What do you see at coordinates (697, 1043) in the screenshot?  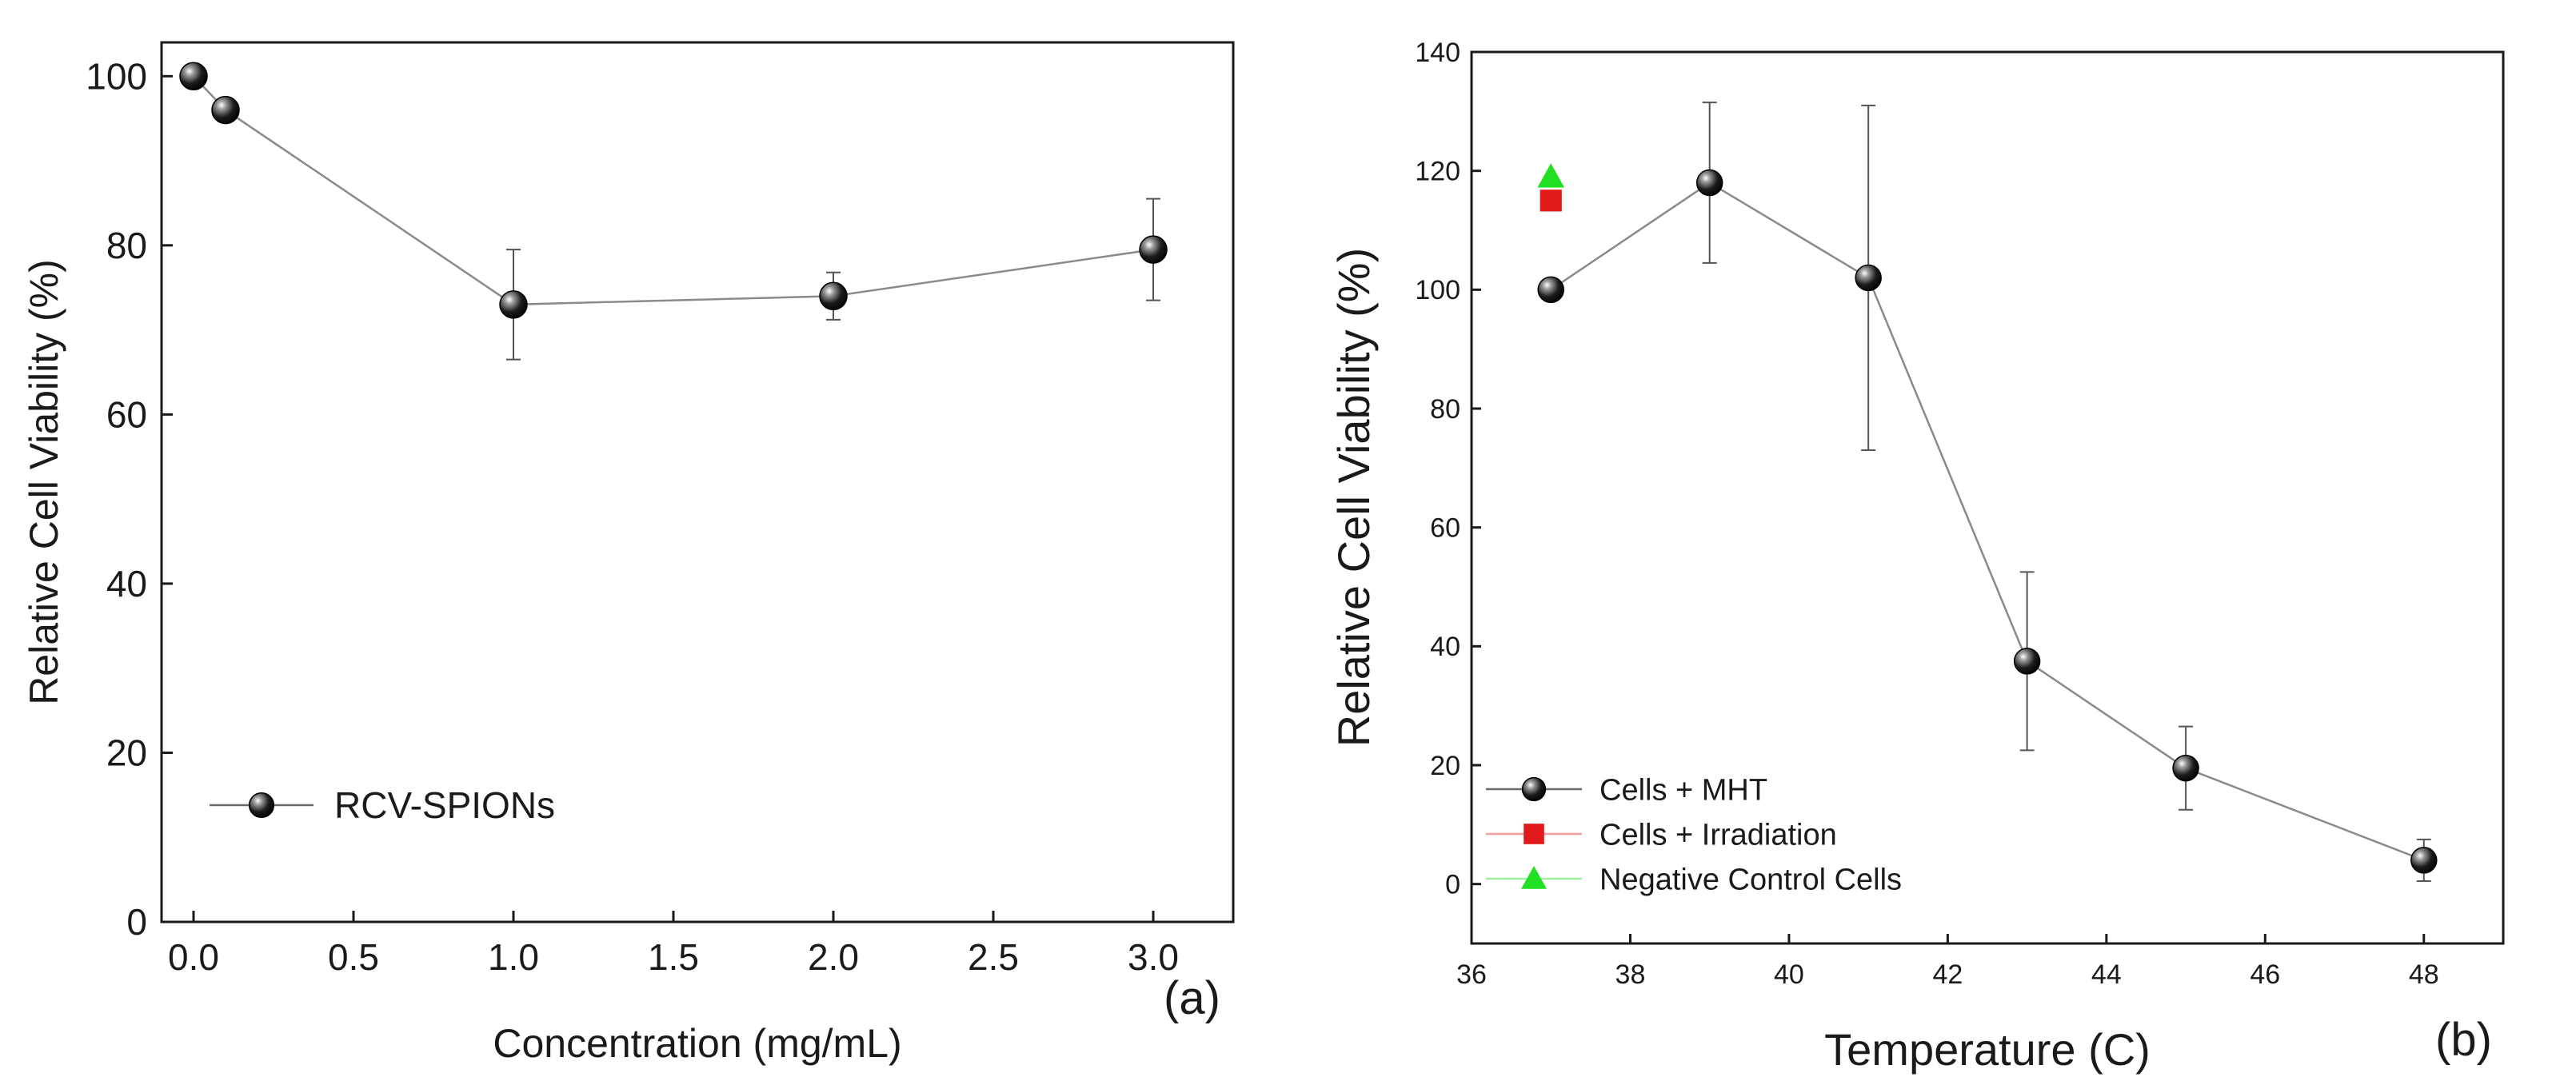 I see `x-axis-label-a: Concentration (mg/mL)` at bounding box center [697, 1043].